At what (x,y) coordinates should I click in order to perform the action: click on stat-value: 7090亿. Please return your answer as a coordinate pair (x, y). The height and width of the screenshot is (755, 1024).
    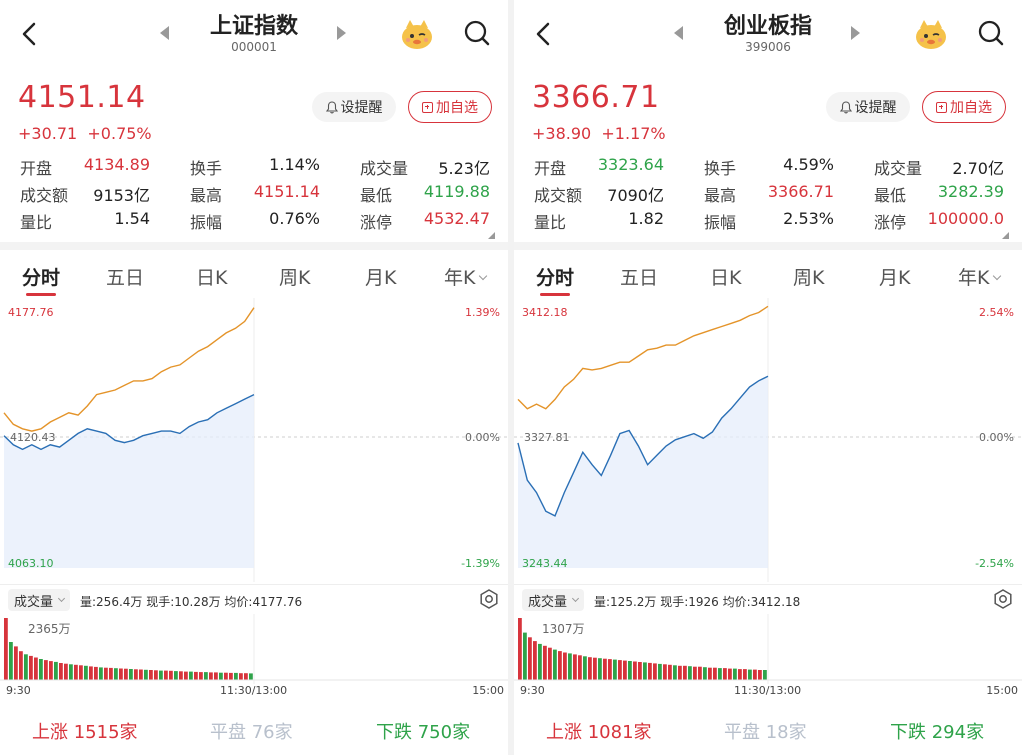
    Looking at the image, I should click on (635, 195).